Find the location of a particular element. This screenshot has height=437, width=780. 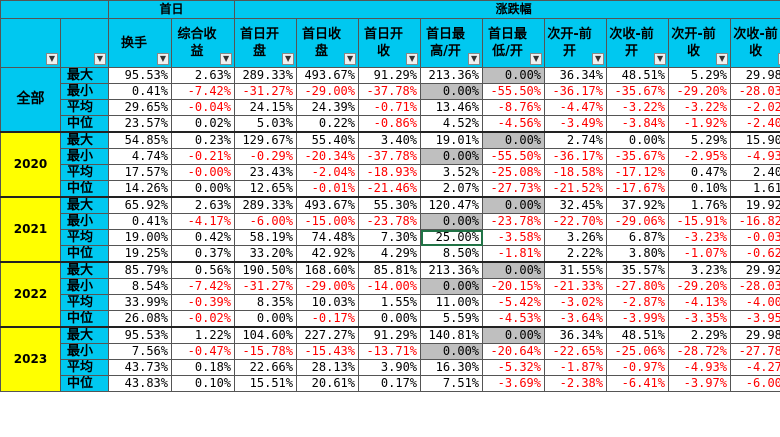

data-cell: -36.17% is located at coordinates (576, 91).